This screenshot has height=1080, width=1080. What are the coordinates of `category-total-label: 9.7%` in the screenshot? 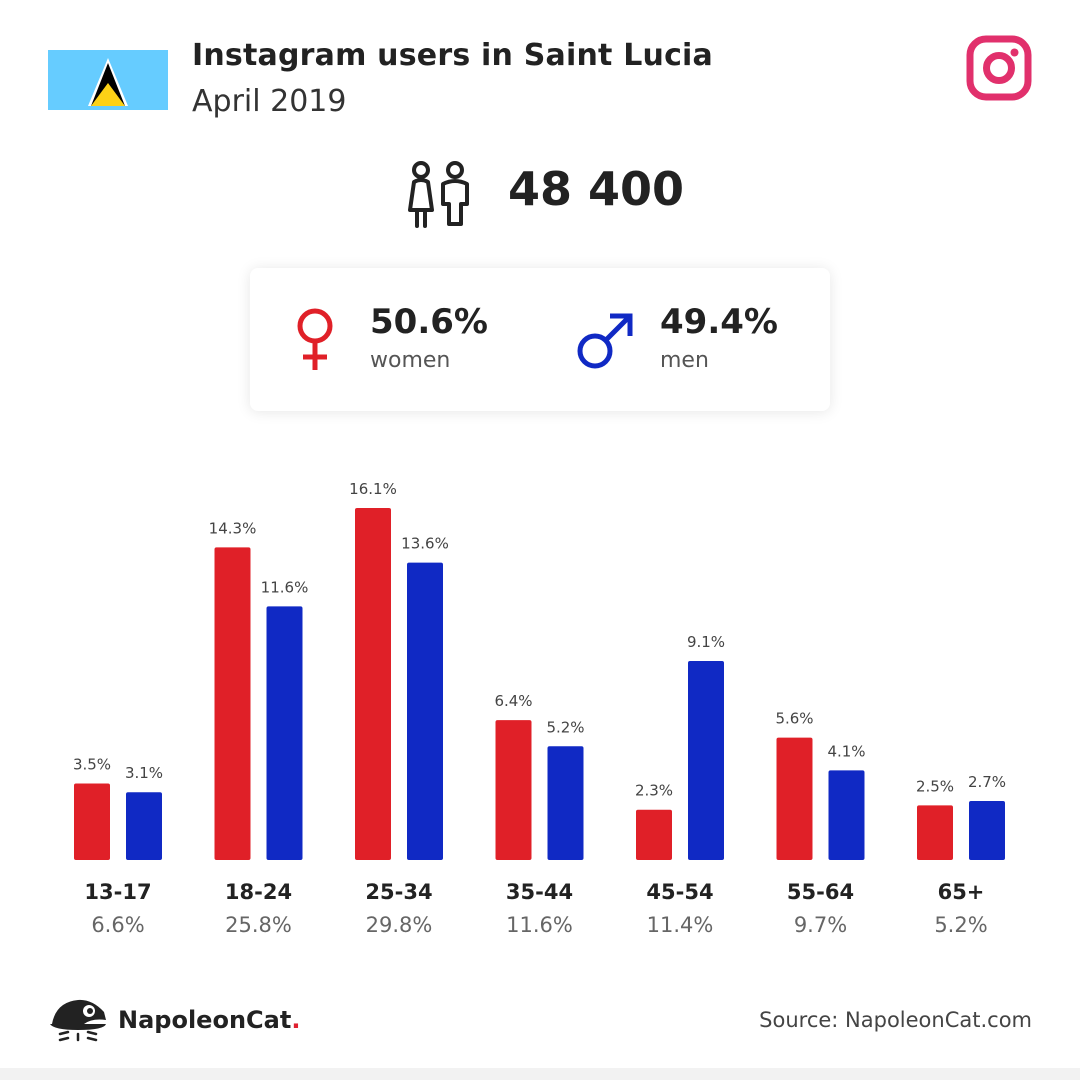 It's located at (820, 925).